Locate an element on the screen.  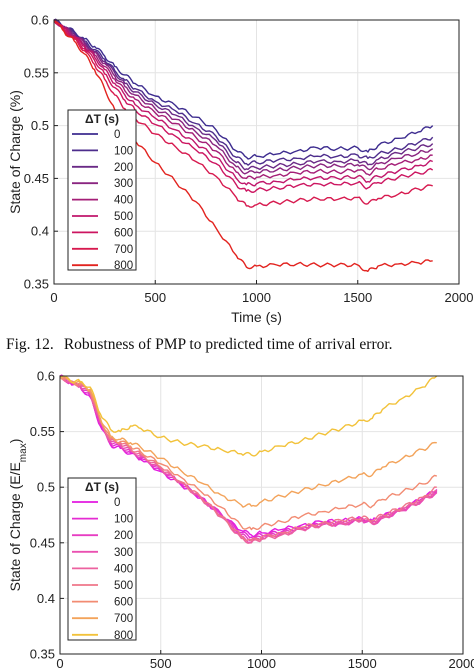
y-axis-label-text: State of Charge (%) is located at coordinates (15, 152).